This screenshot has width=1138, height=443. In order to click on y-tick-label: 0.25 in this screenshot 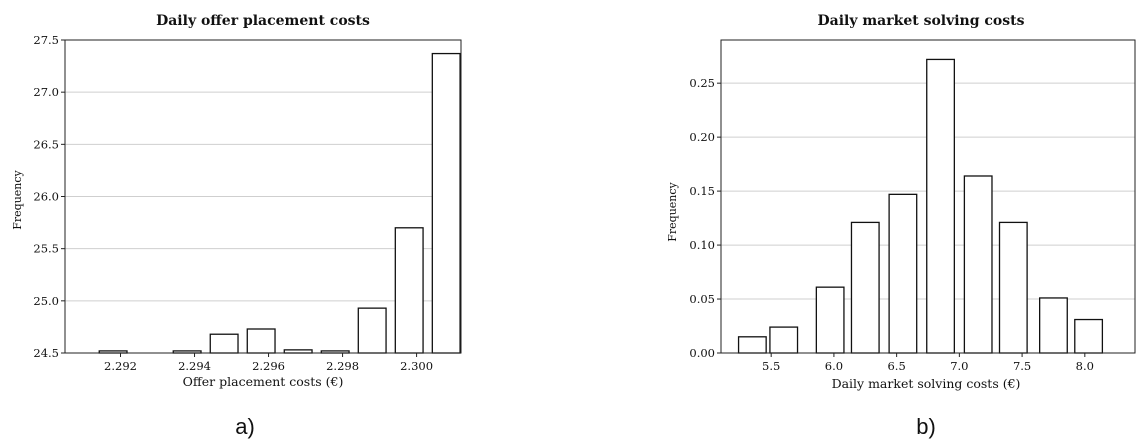, I will do `click(702, 83)`.